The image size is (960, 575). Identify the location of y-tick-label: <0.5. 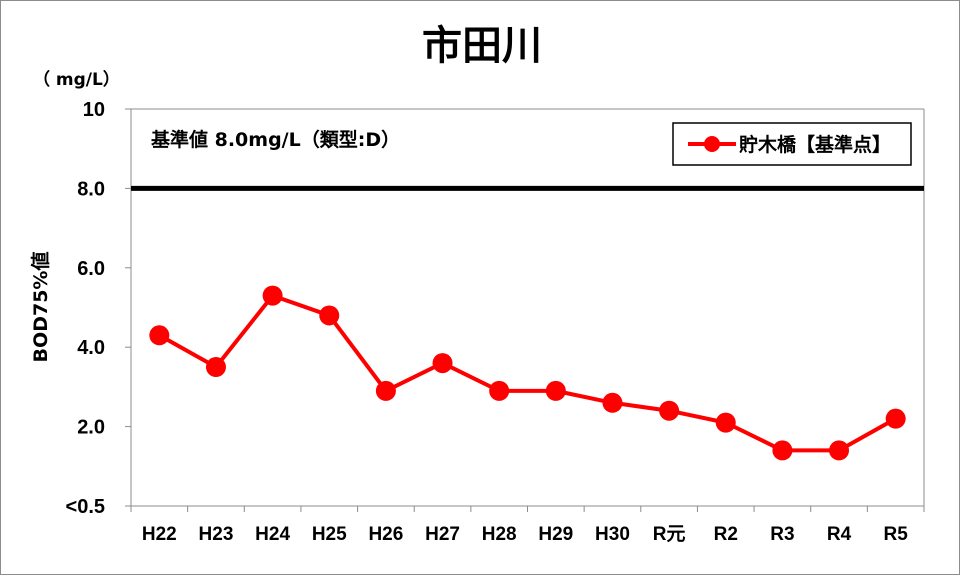
(85, 507).